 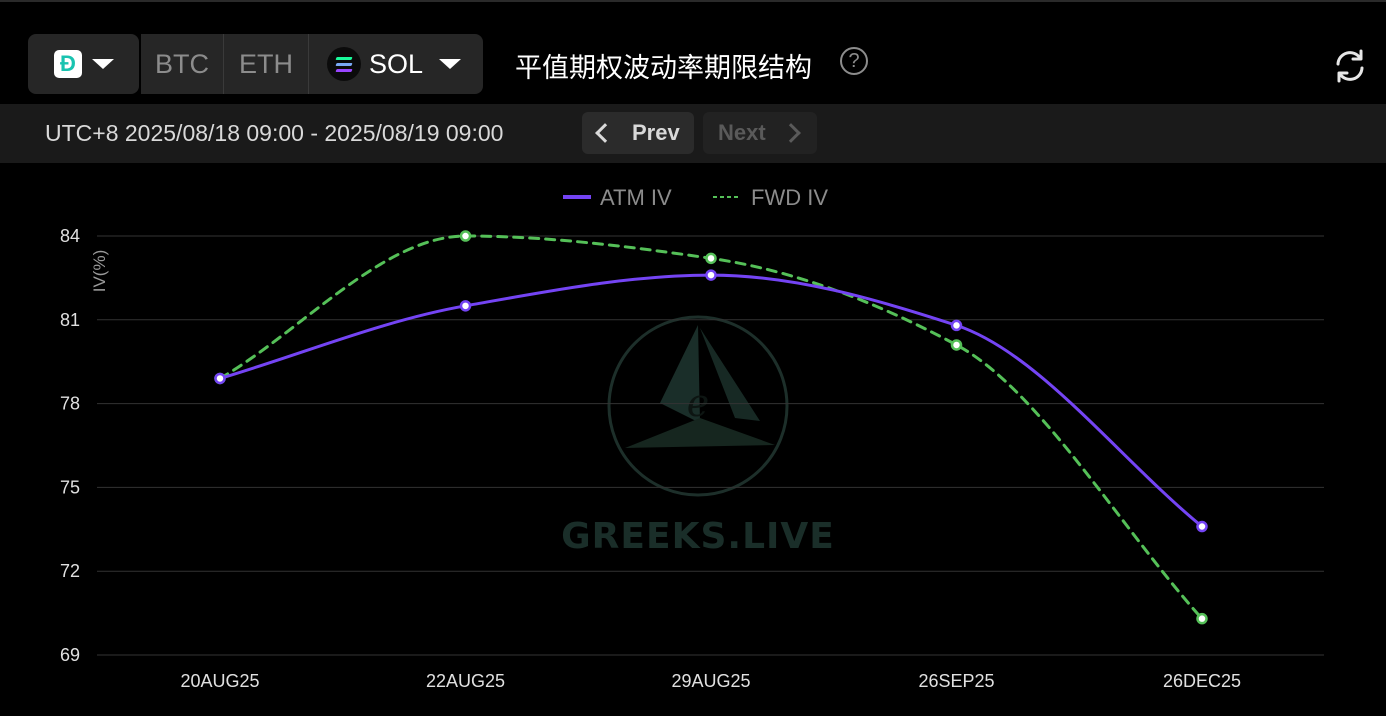 I want to click on coin-selector: BTC ETH SOL, so click(x=312, y=64).